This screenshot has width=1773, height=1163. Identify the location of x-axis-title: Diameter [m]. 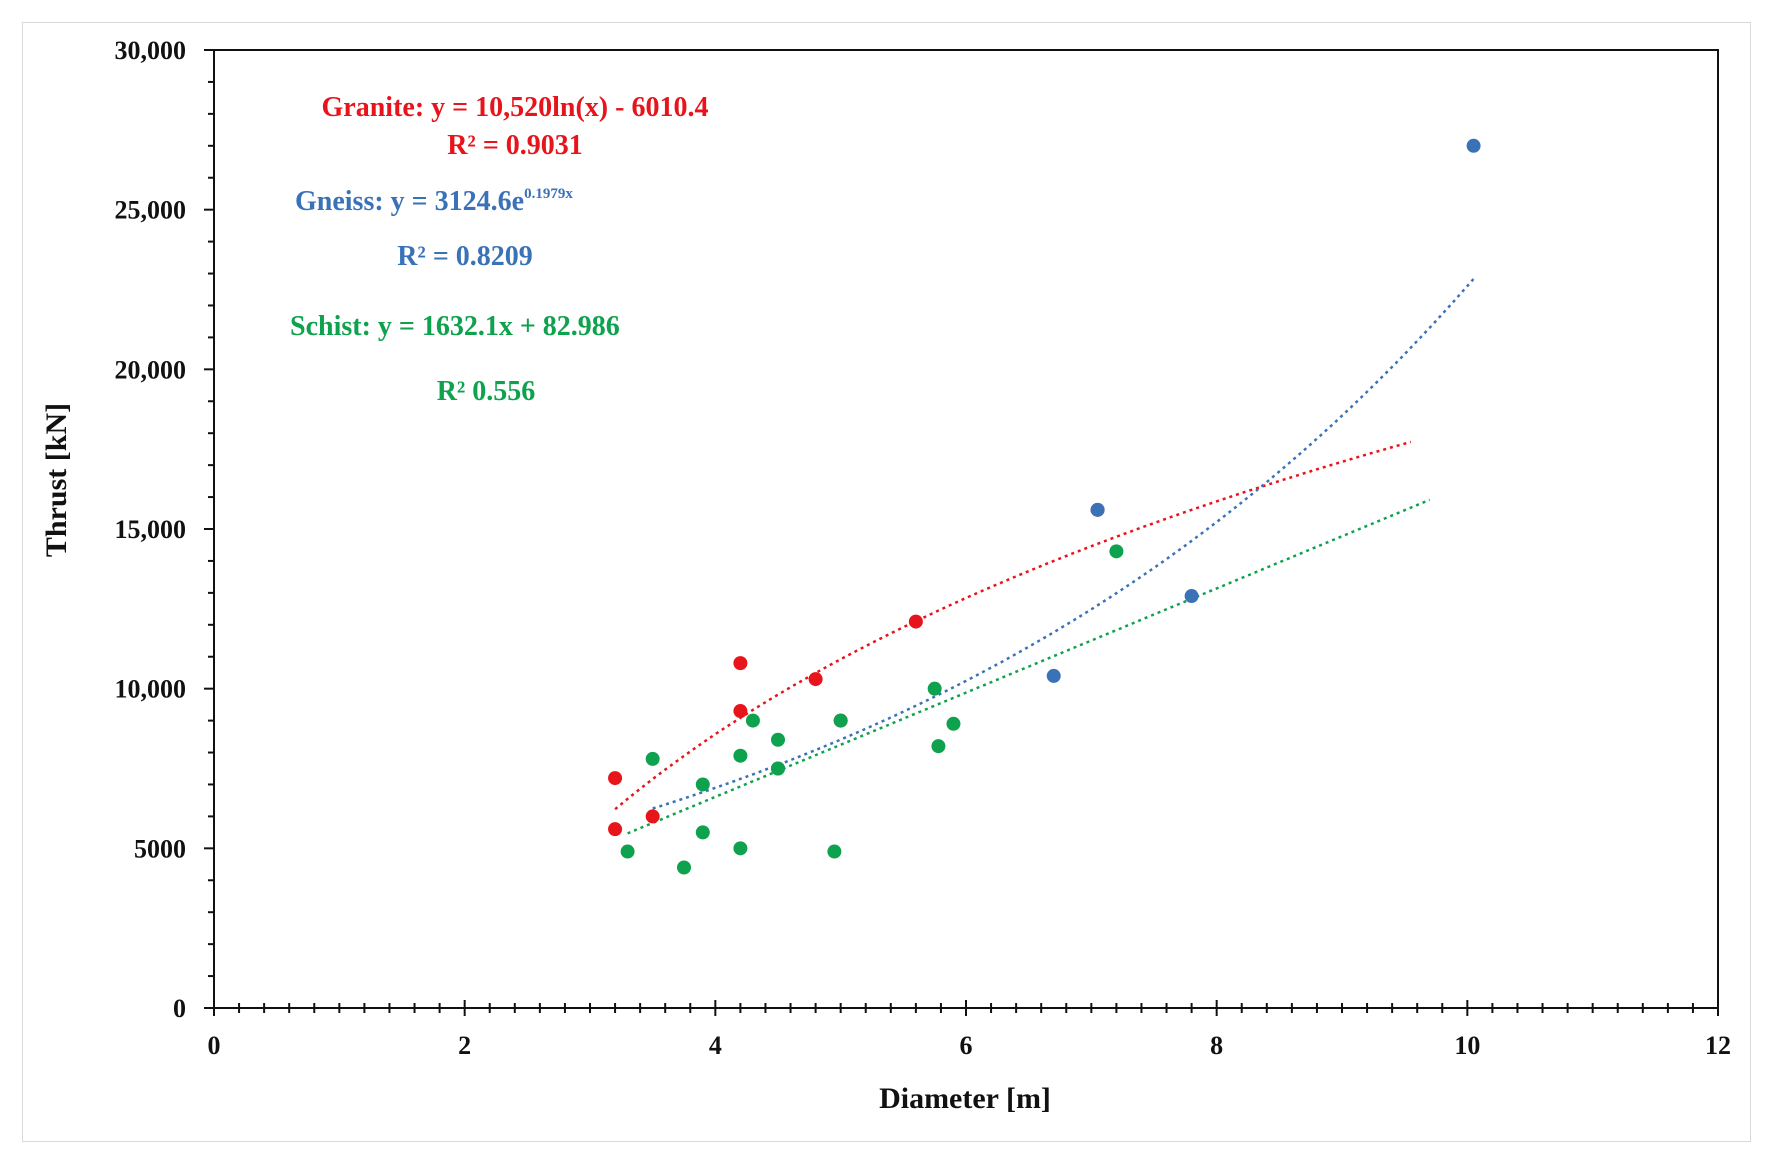
(965, 1098).